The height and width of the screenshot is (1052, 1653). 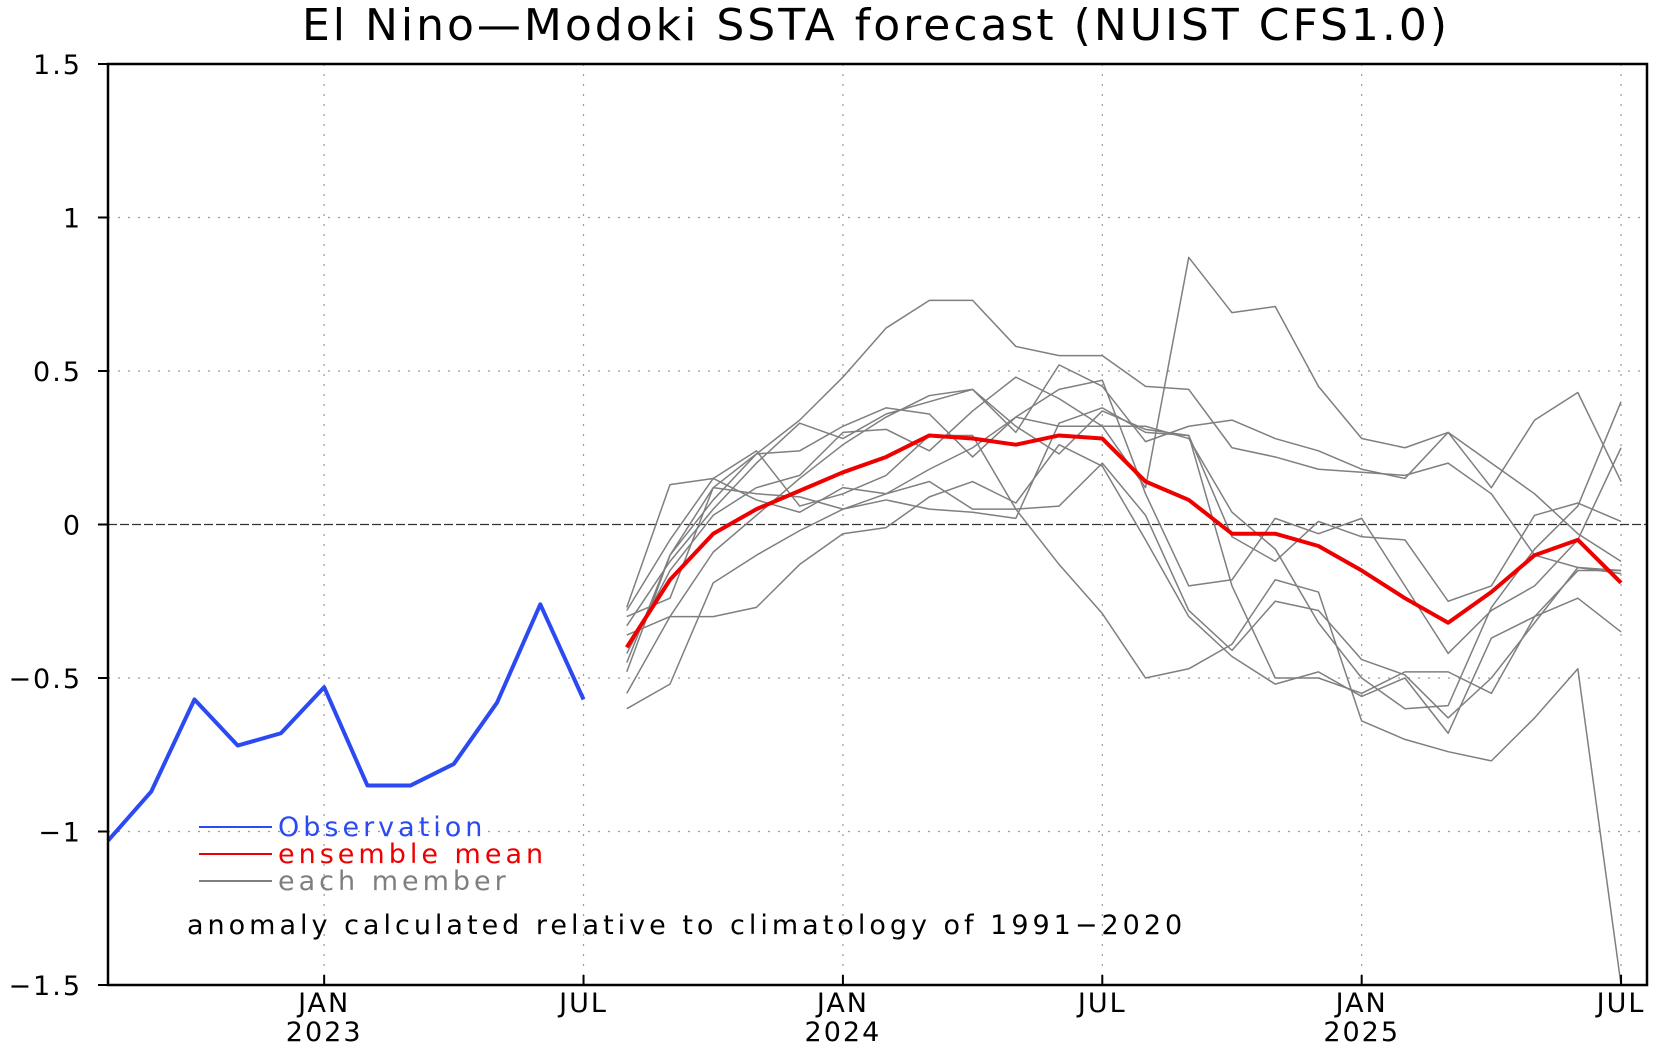 What do you see at coordinates (382, 827) in the screenshot?
I see `legend-label: Observation` at bounding box center [382, 827].